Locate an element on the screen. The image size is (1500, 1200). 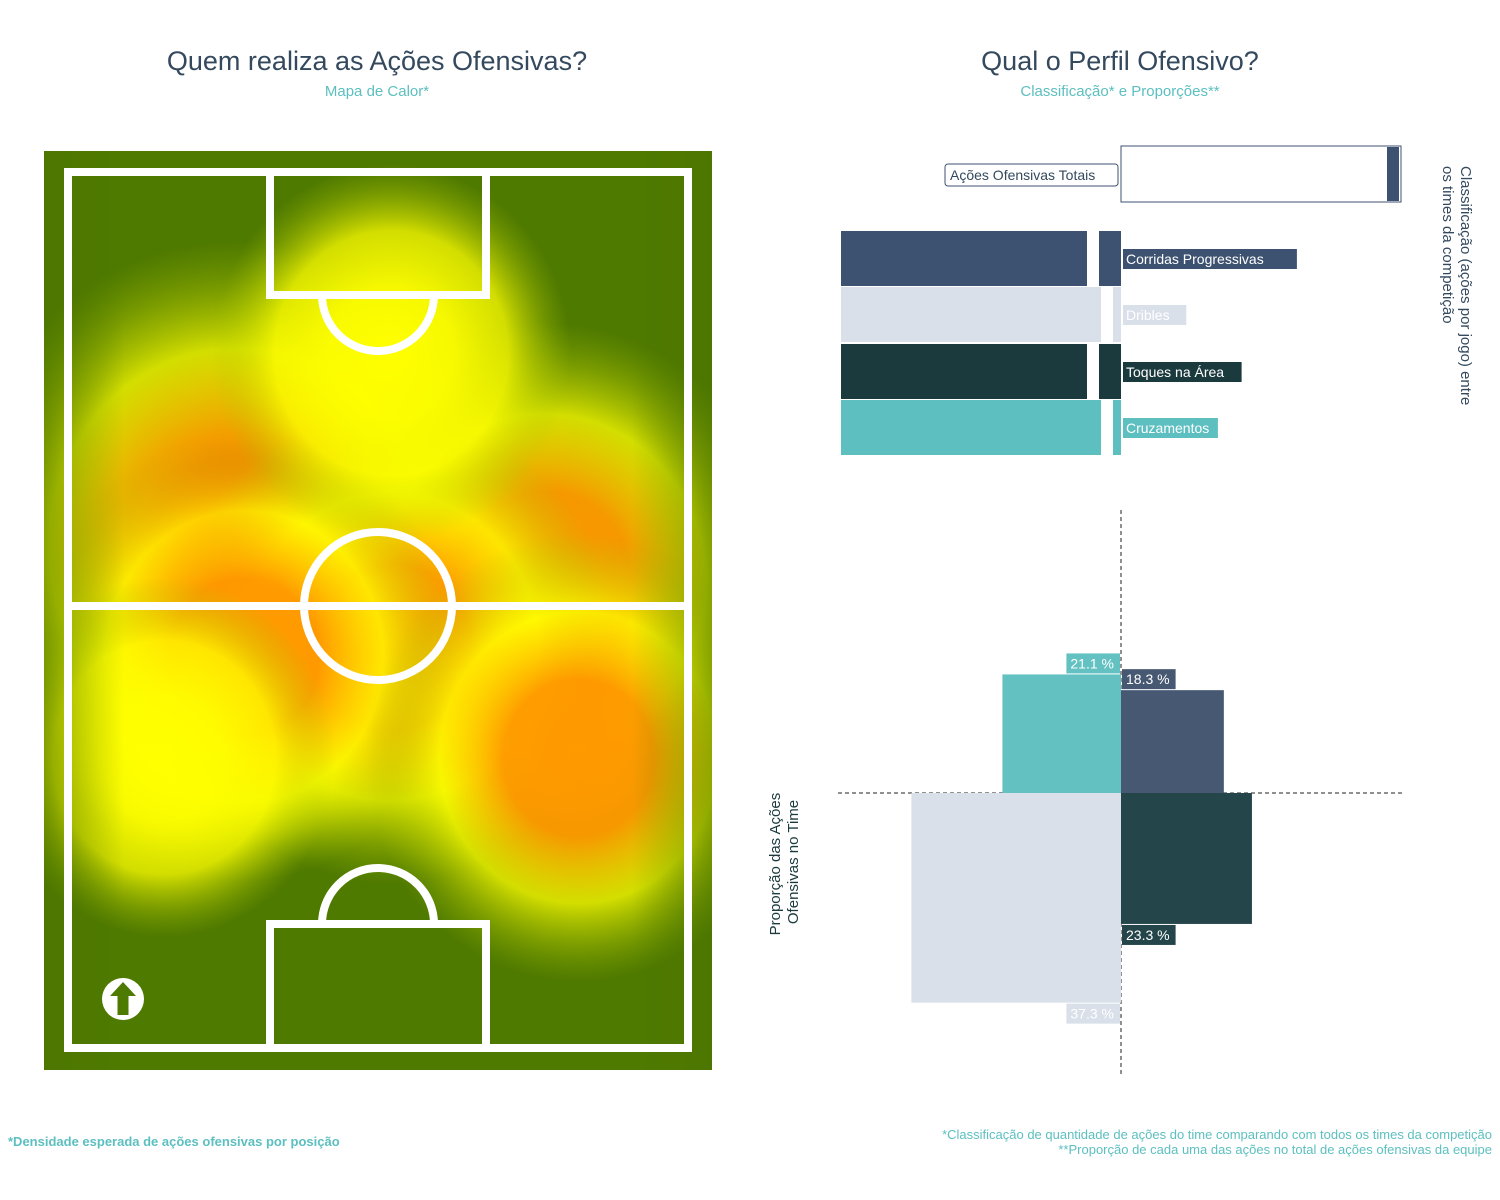
ranking-label: Dribles is located at coordinates (1154, 315).